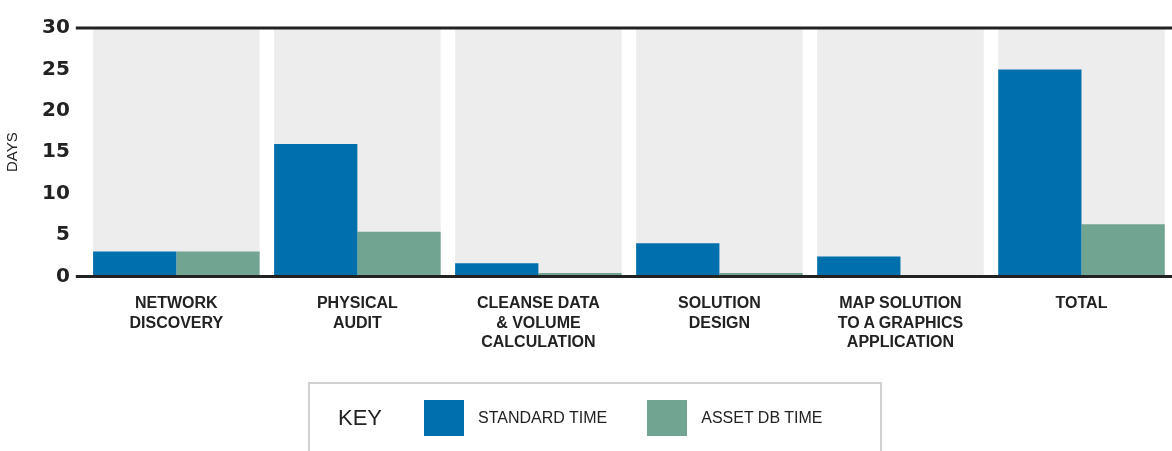 The image size is (1172, 451). Describe the element at coordinates (55, 109) in the screenshot. I see `y-tick-label: 20` at that location.